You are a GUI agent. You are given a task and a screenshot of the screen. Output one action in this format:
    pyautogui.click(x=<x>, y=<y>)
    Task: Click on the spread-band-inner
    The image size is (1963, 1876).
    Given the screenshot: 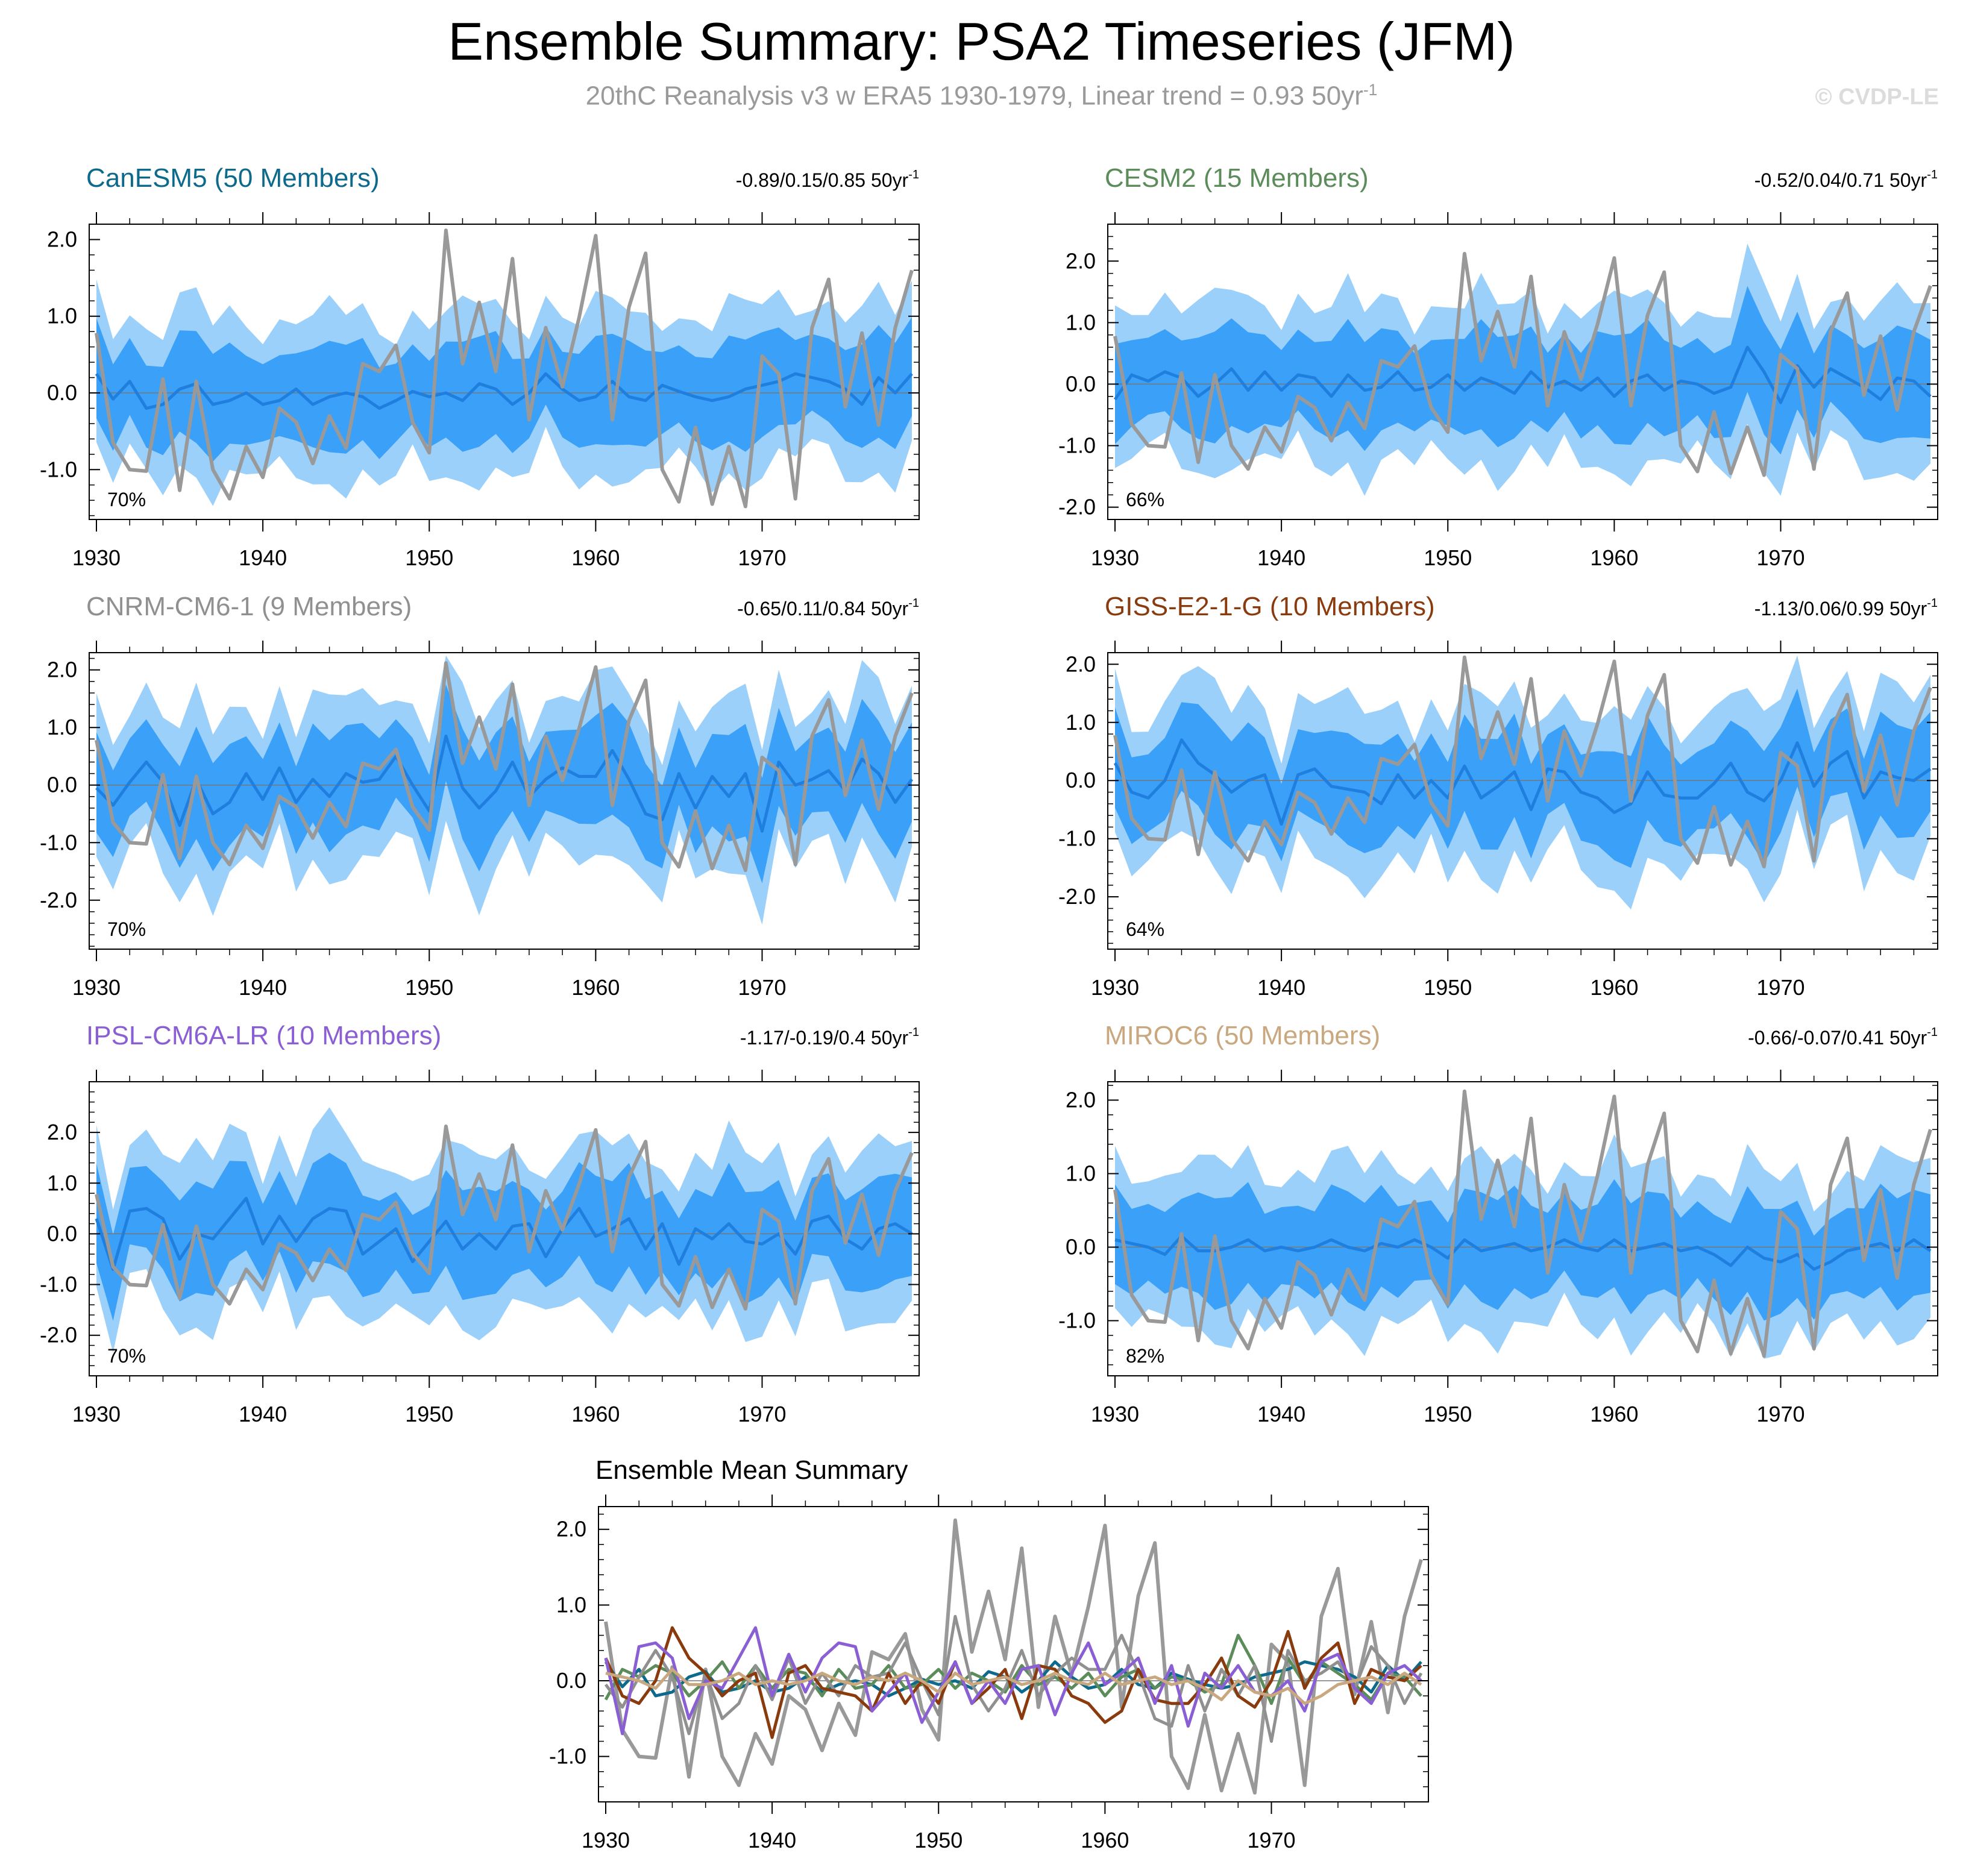 What is the action you would take?
    pyautogui.click(x=1522, y=778)
    